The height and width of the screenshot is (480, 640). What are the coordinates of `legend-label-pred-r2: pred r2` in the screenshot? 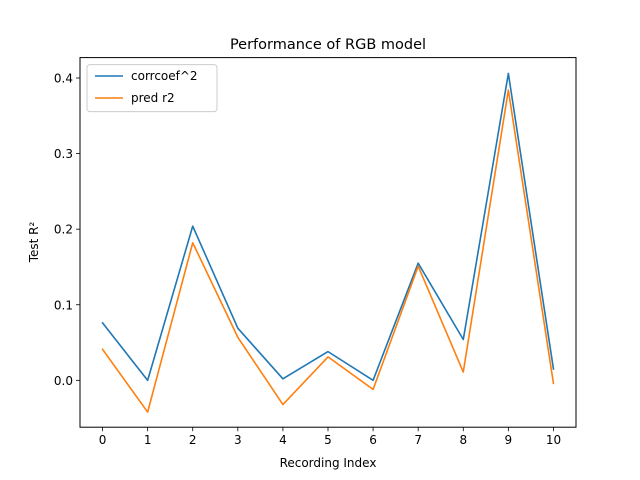 It's located at (153, 98).